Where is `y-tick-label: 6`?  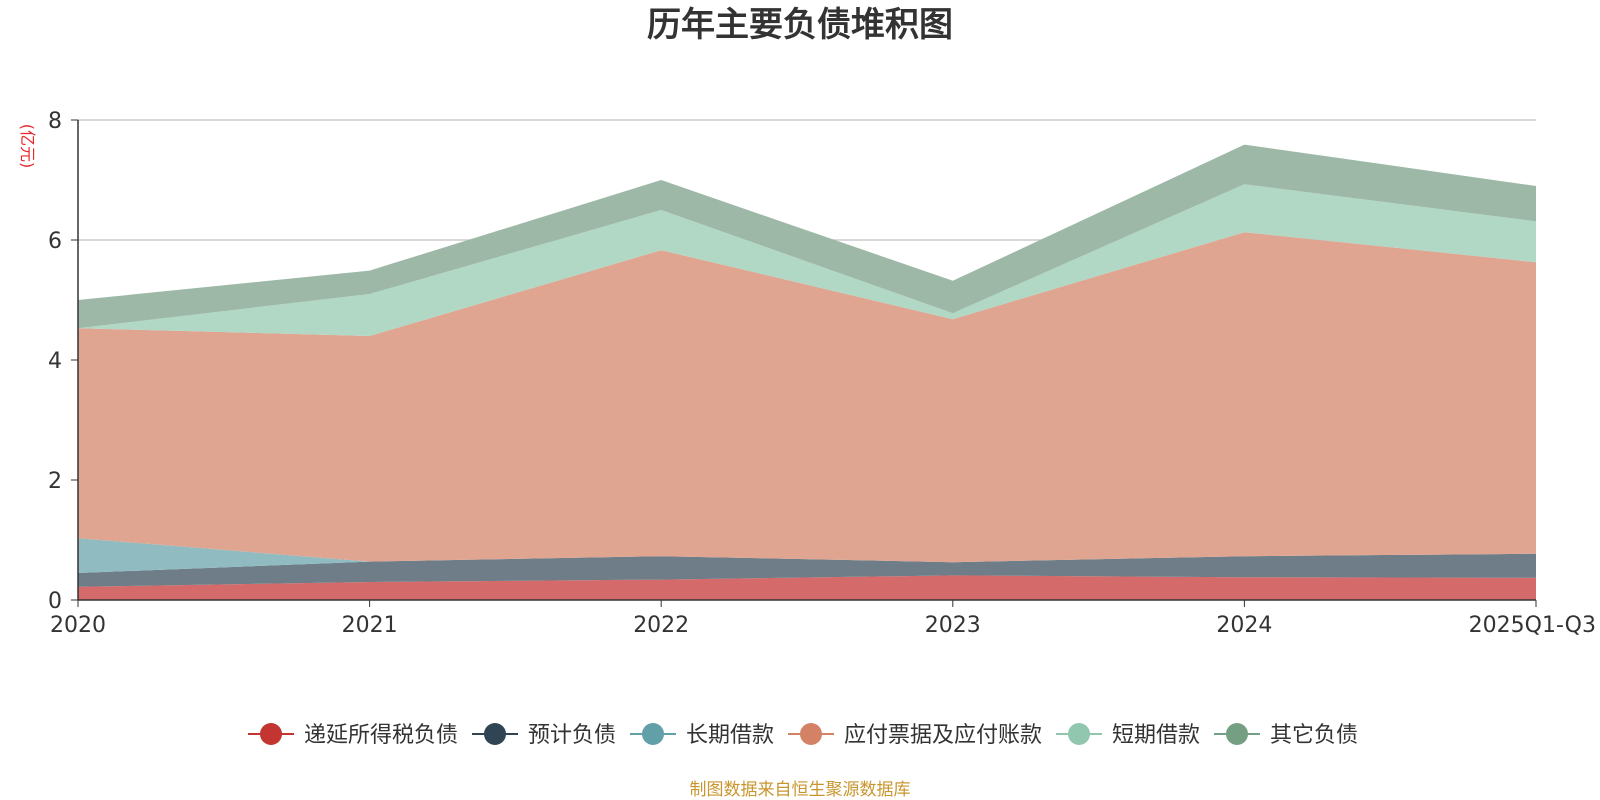 y-tick-label: 6 is located at coordinates (55, 241).